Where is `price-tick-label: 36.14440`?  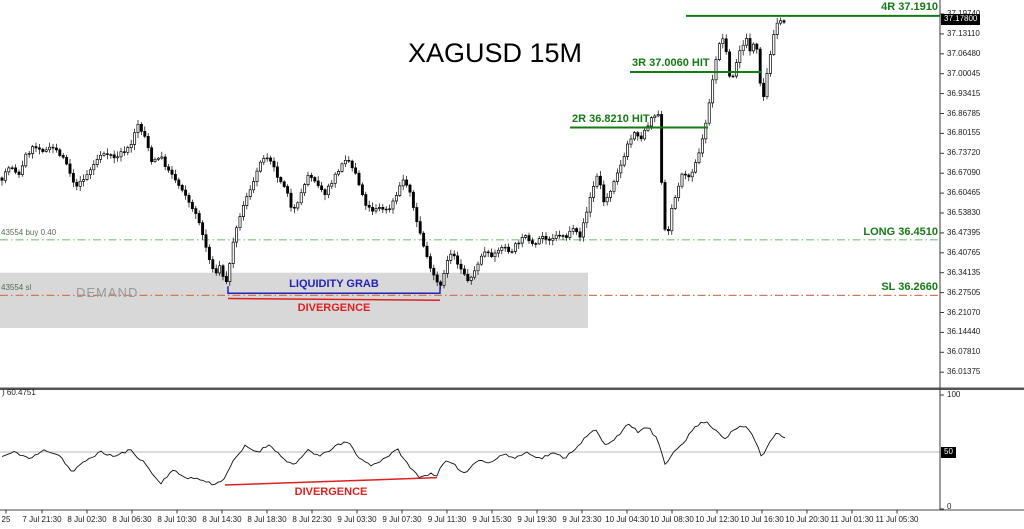 price-tick-label: 36.14440 is located at coordinates (964, 332).